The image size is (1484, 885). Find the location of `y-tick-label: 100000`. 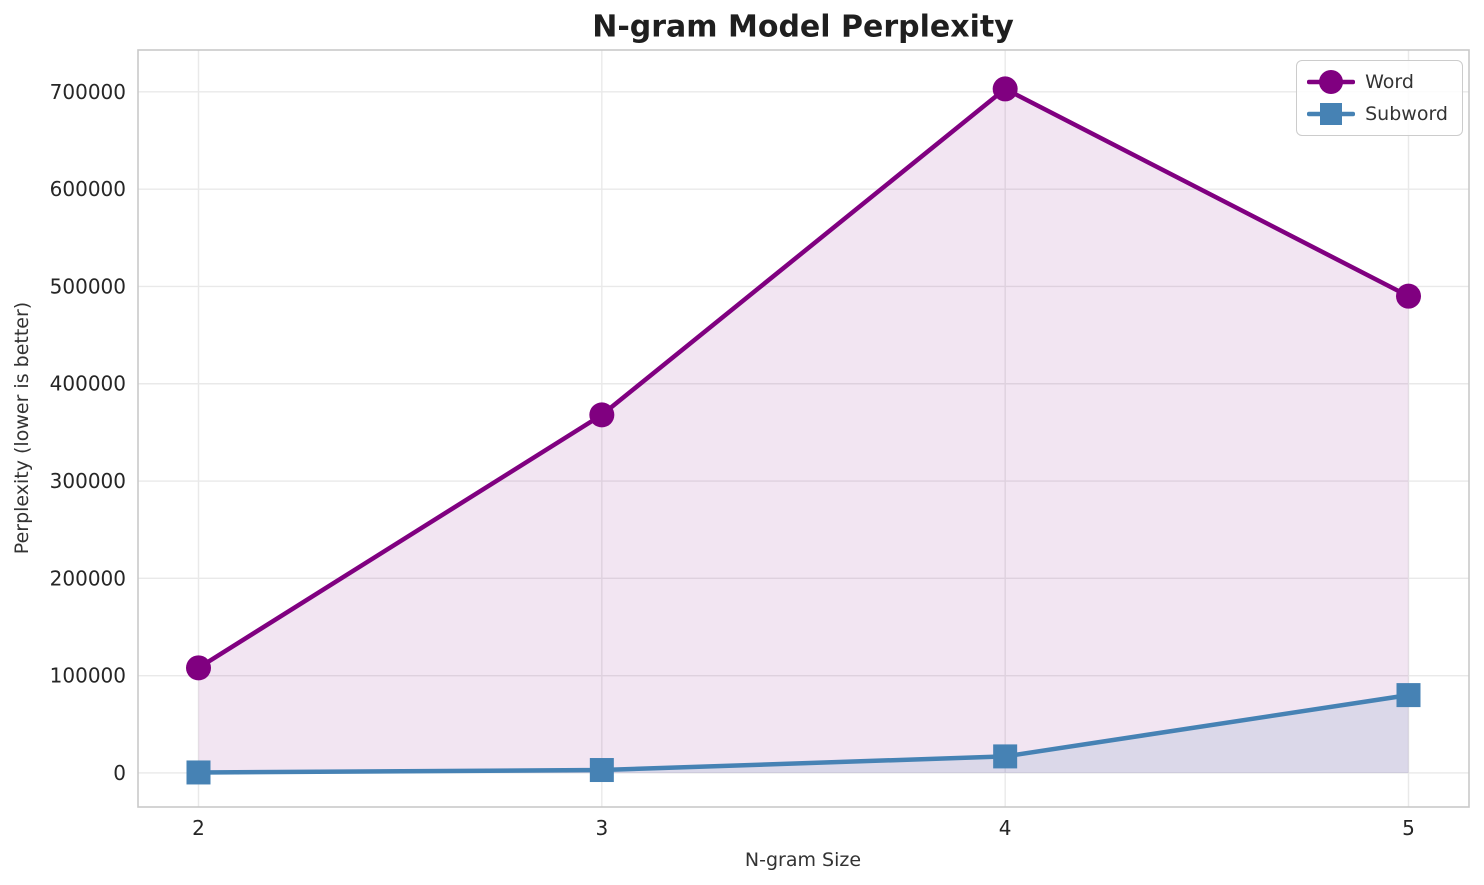

y-tick-label: 100000 is located at coordinates (88, 676).